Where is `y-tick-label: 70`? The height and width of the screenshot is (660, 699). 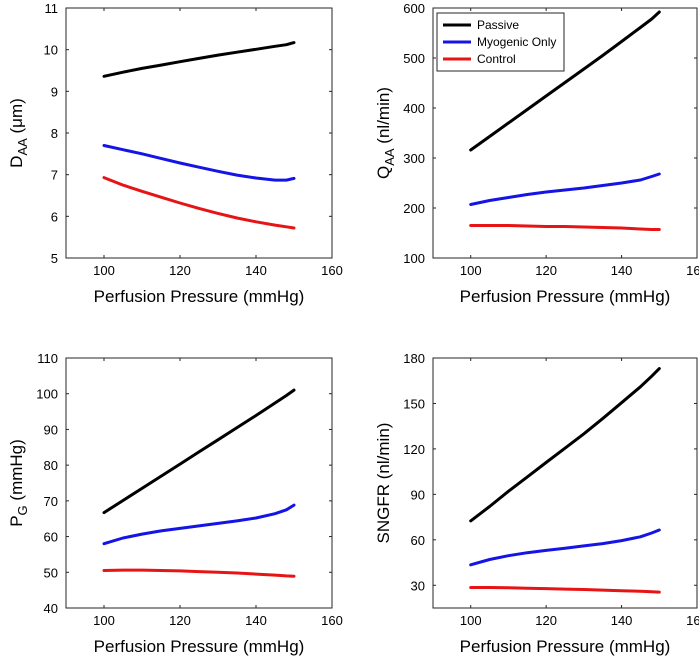 y-tick-label: 70 is located at coordinates (51, 501).